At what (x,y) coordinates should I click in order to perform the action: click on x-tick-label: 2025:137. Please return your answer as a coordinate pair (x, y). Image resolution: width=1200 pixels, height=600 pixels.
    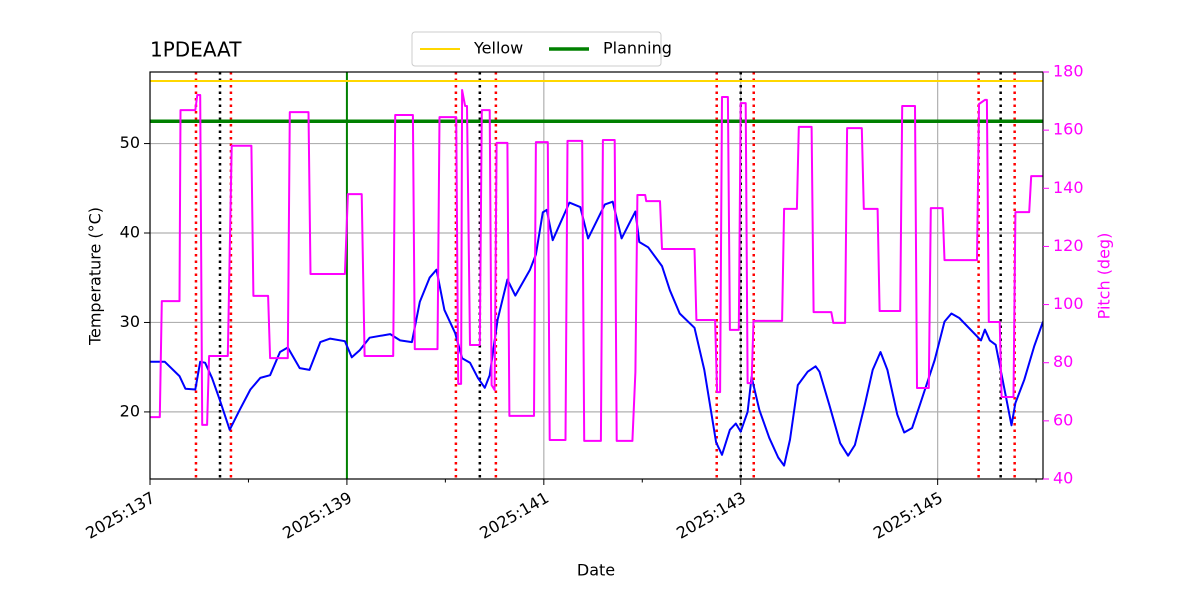
    Looking at the image, I should click on (120, 515).